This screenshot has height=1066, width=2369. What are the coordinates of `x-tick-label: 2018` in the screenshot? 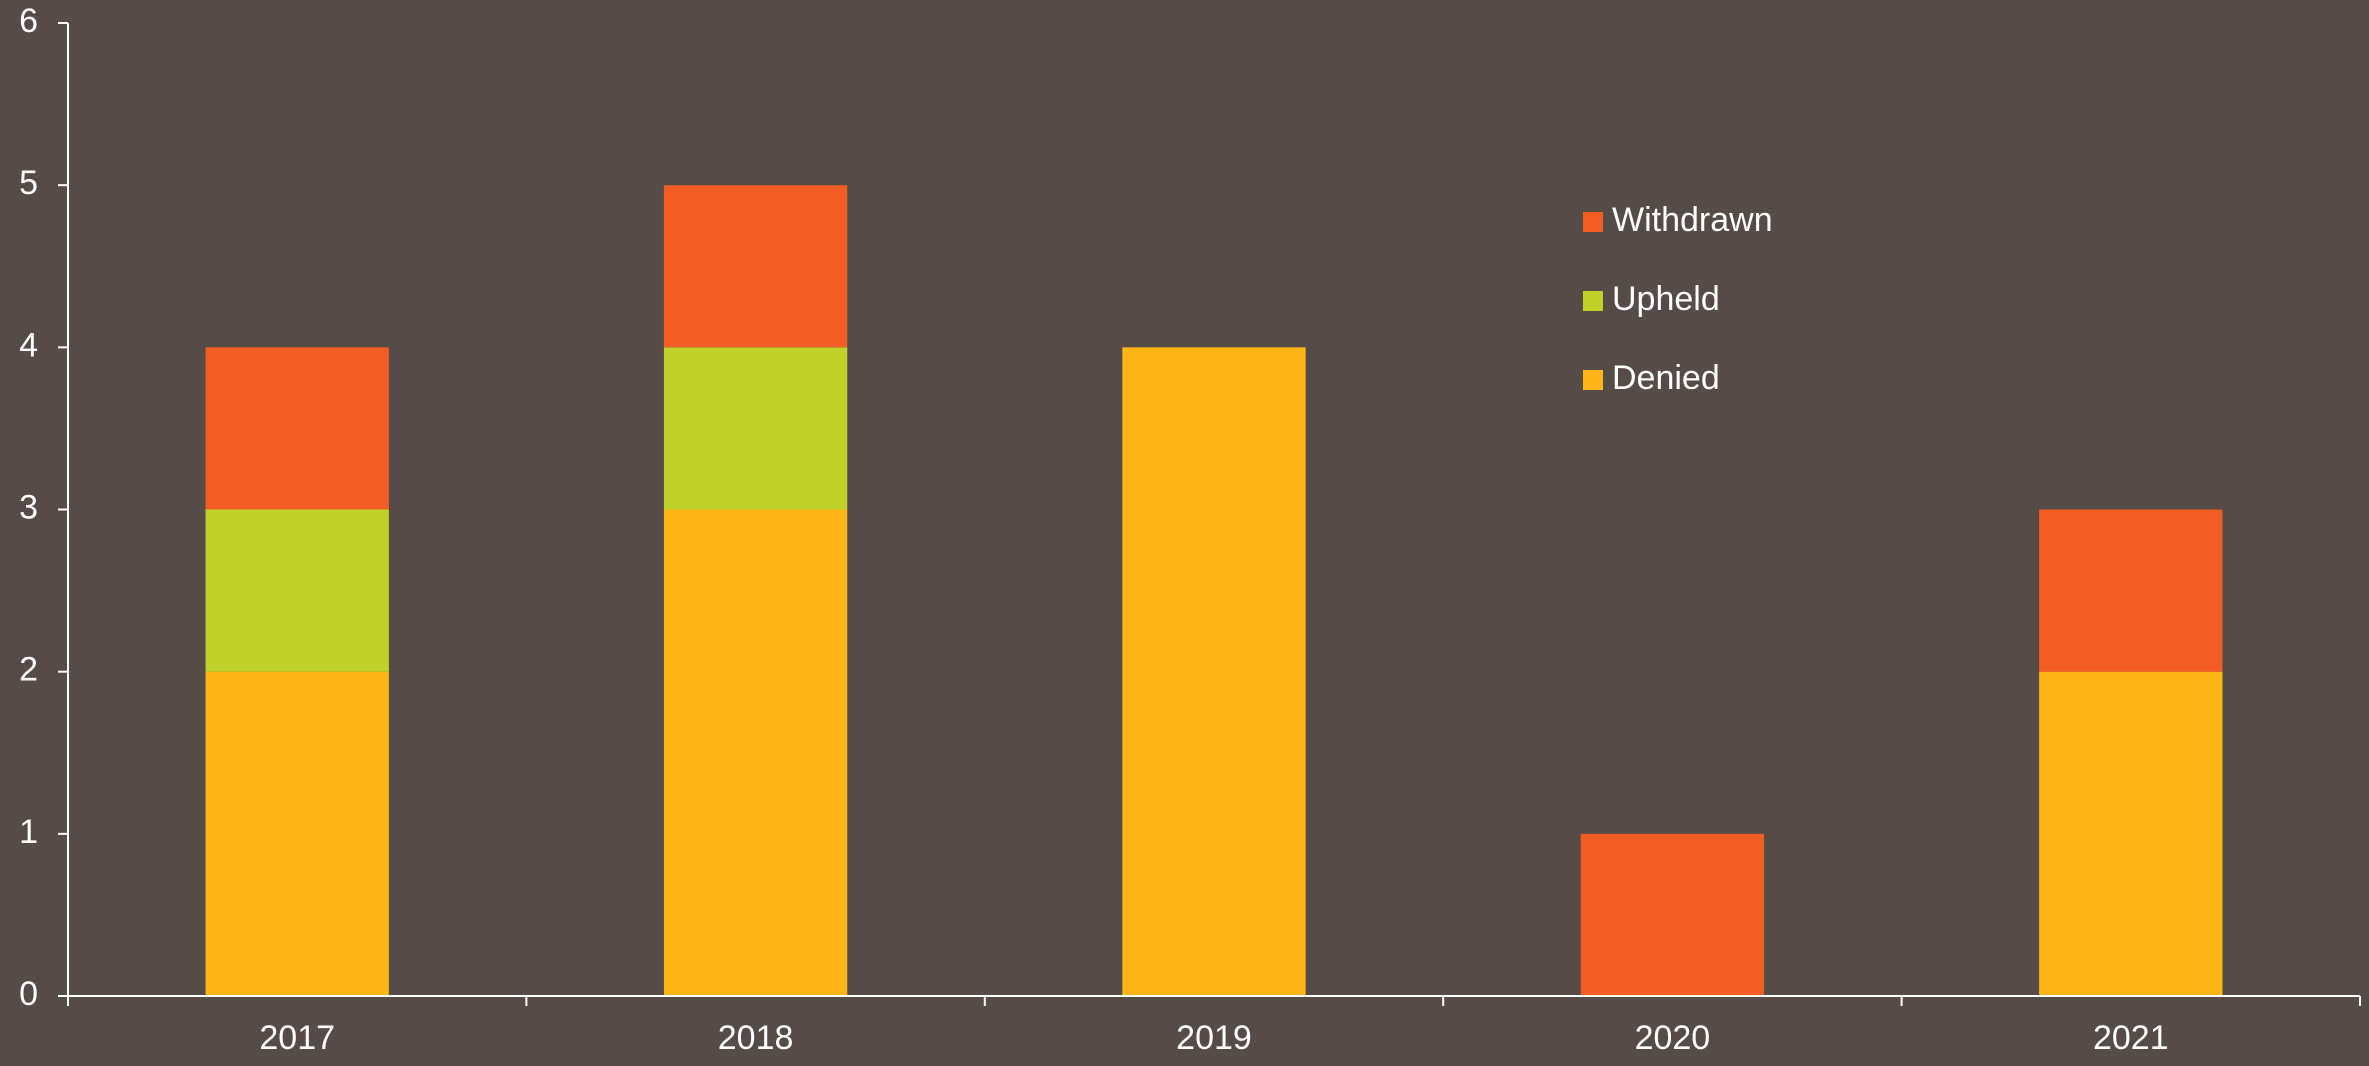 It's located at (756, 1038).